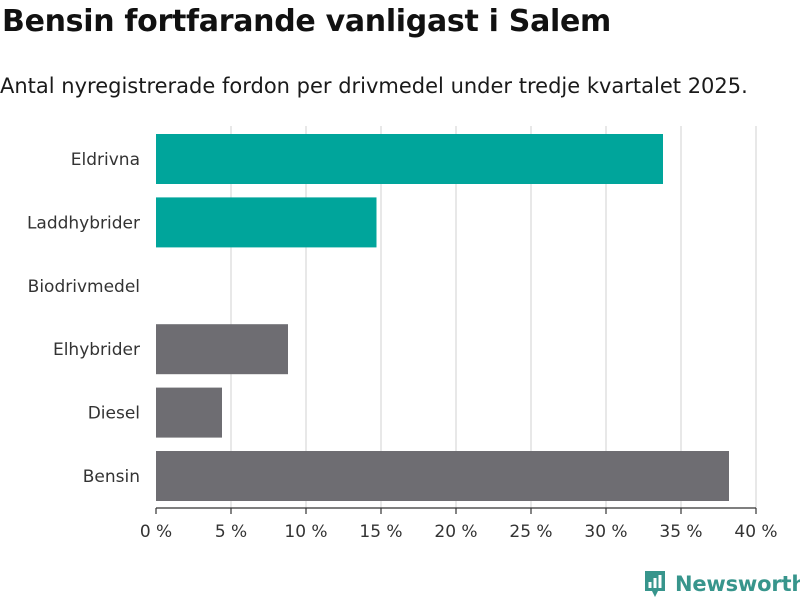  I want to click on bar-eldrivna, so click(409, 159).